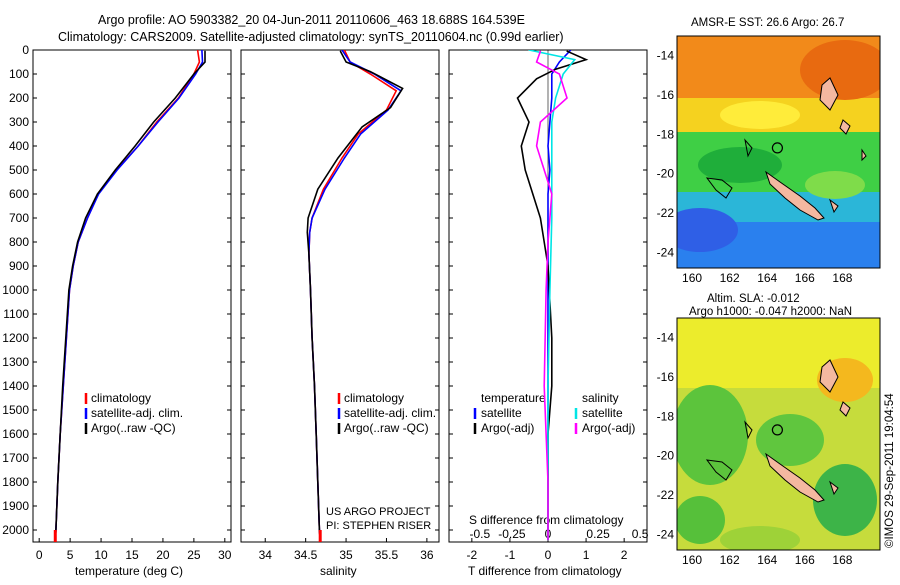 The image size is (900, 585). I want to click on temp-series-climatology, so click(127, 295).